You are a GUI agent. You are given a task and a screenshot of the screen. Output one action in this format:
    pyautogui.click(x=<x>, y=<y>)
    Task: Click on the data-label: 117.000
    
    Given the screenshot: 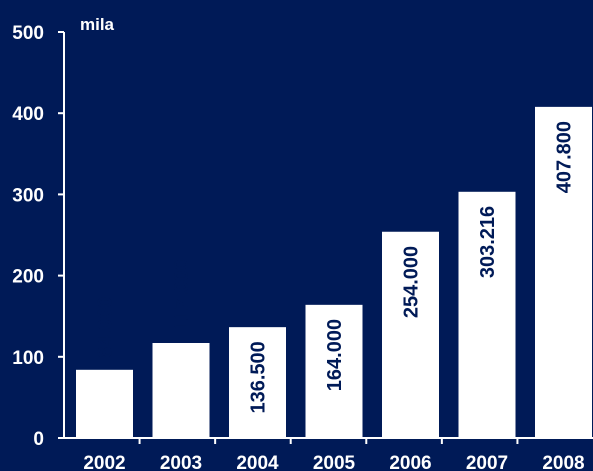 What is the action you would take?
    pyautogui.click(x=182, y=294)
    